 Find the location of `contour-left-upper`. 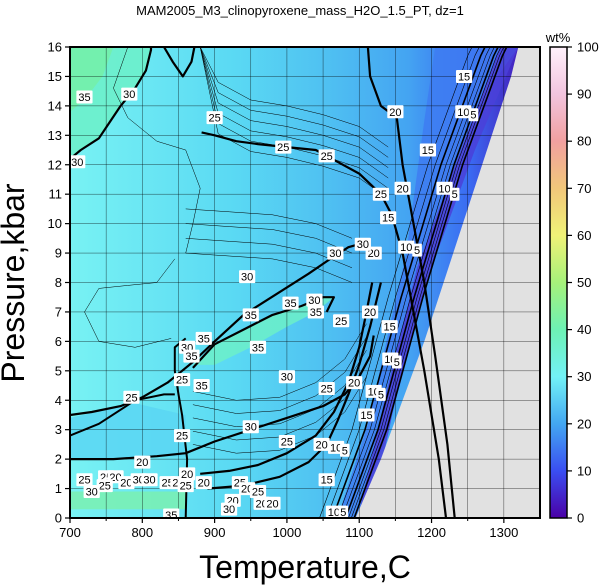

contour-left-upper is located at coordinates (157, 150).